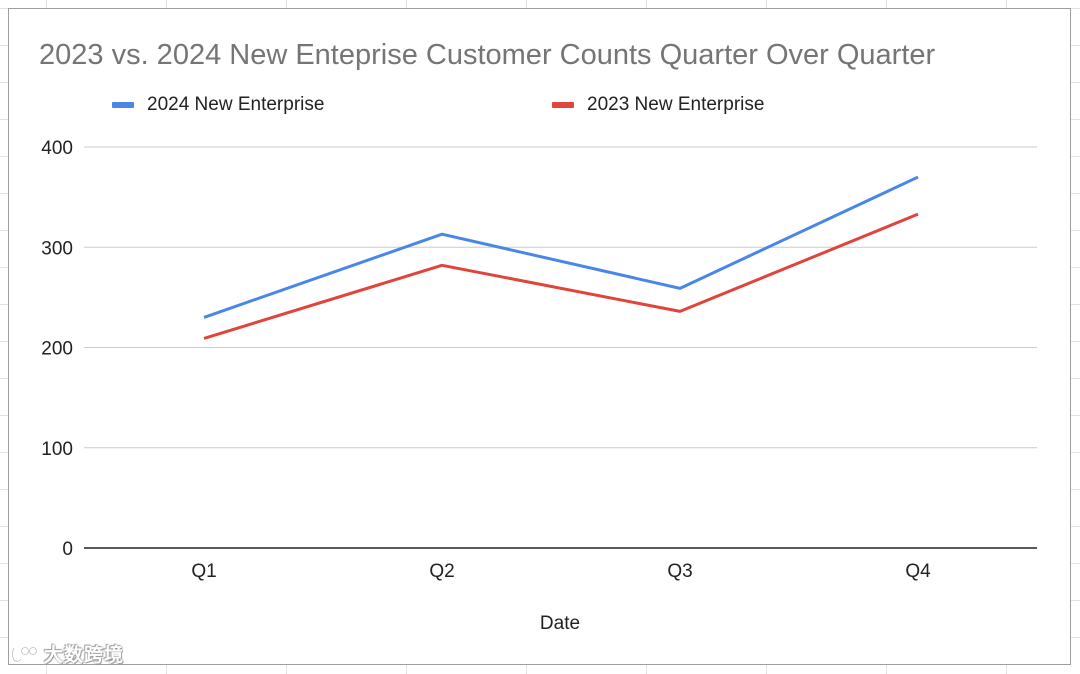  I want to click on legend-swatch-2023, so click(563, 105).